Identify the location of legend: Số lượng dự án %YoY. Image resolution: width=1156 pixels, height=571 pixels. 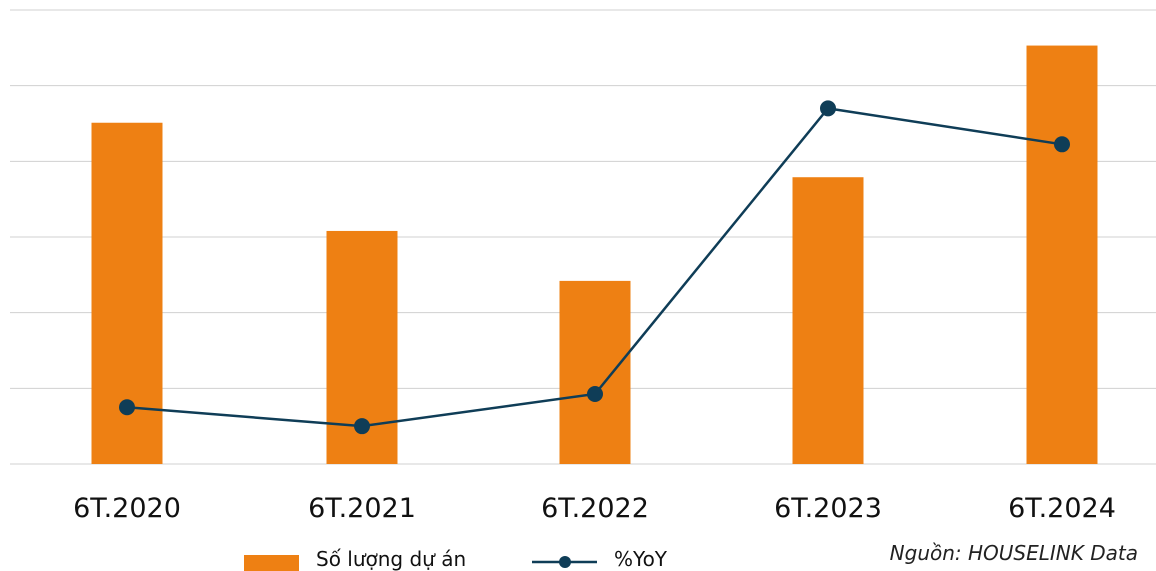
(456, 559).